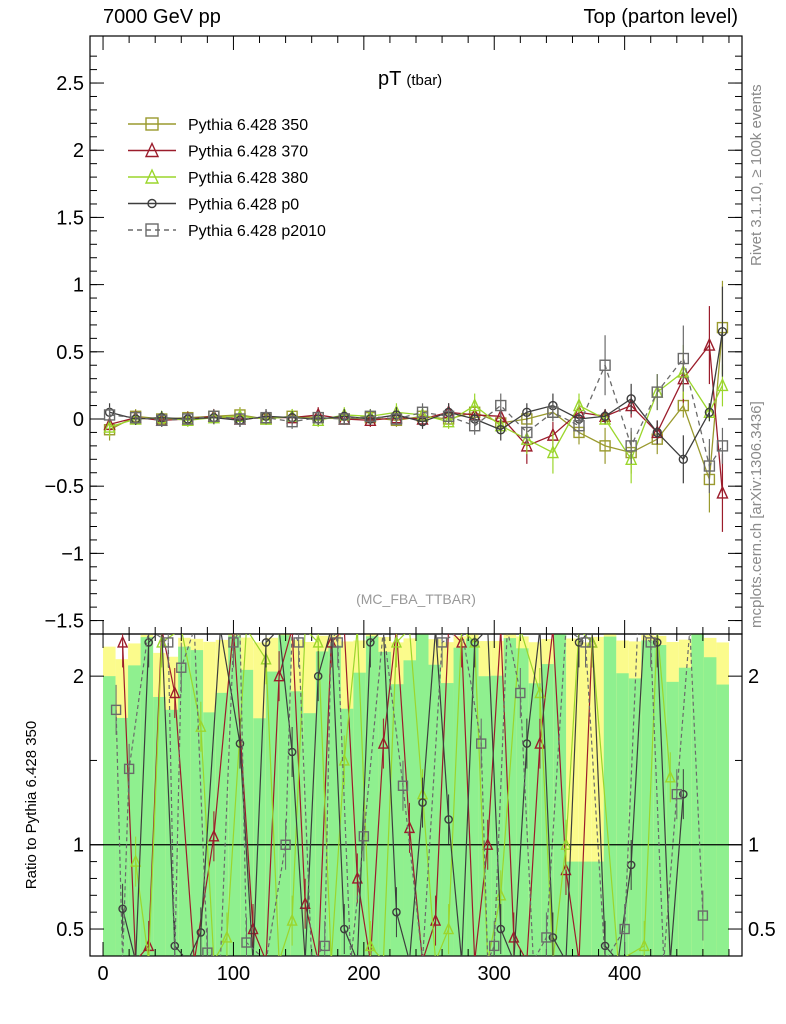 Image resolution: width=786 pixels, height=1024 pixels. What do you see at coordinates (762, 930) in the screenshot?
I see `ratio-y-tick-label-right: 0.5` at bounding box center [762, 930].